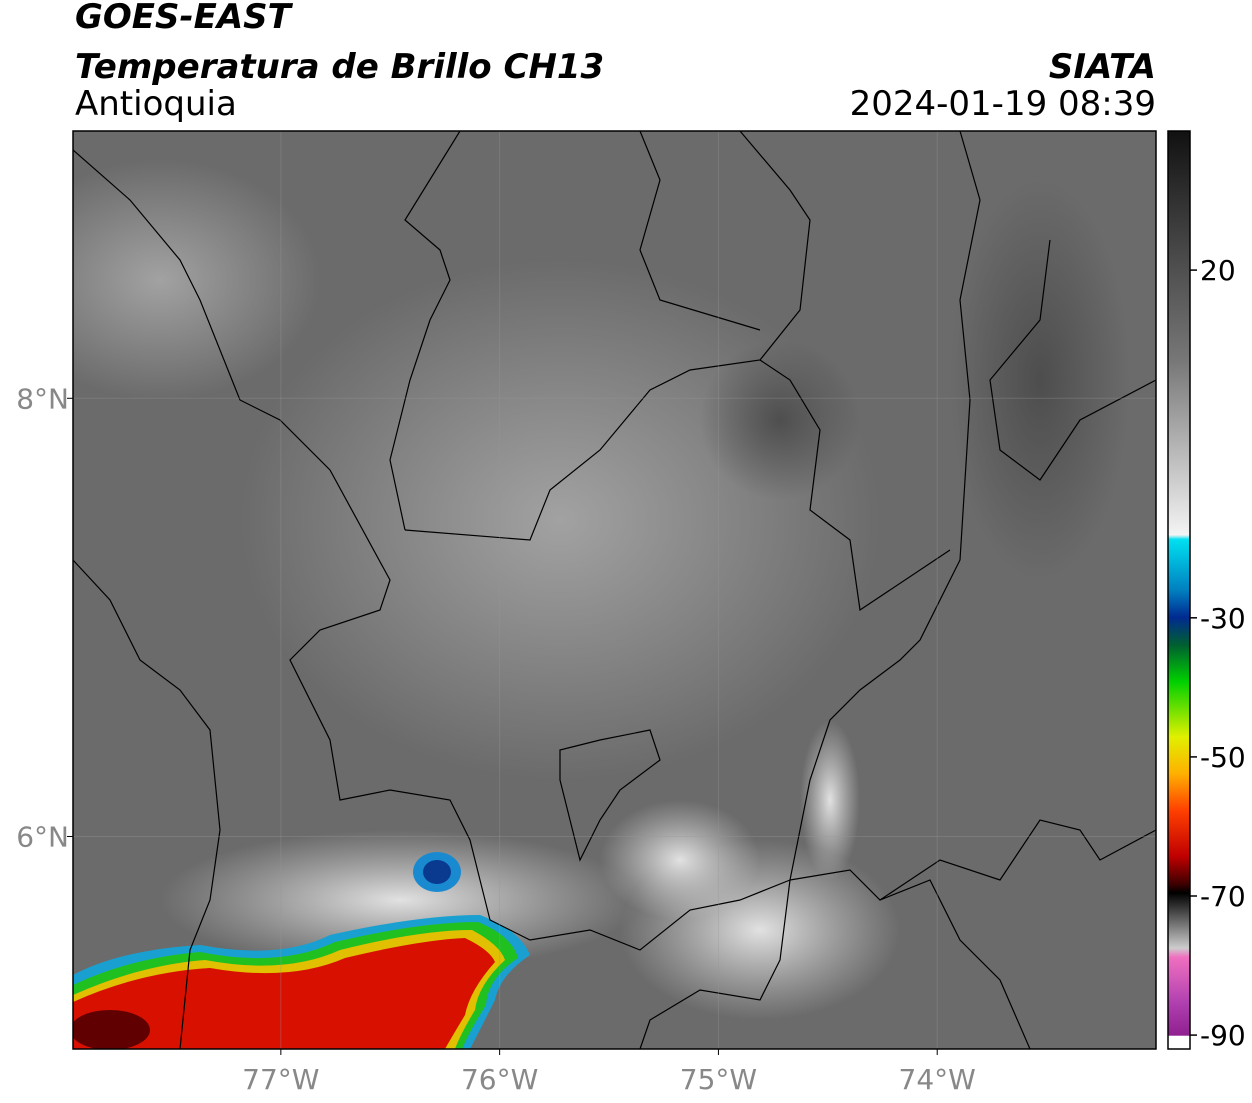  Describe the element at coordinates (1223, 757) in the screenshot. I see `colorbar-tick-label: -50` at that location.